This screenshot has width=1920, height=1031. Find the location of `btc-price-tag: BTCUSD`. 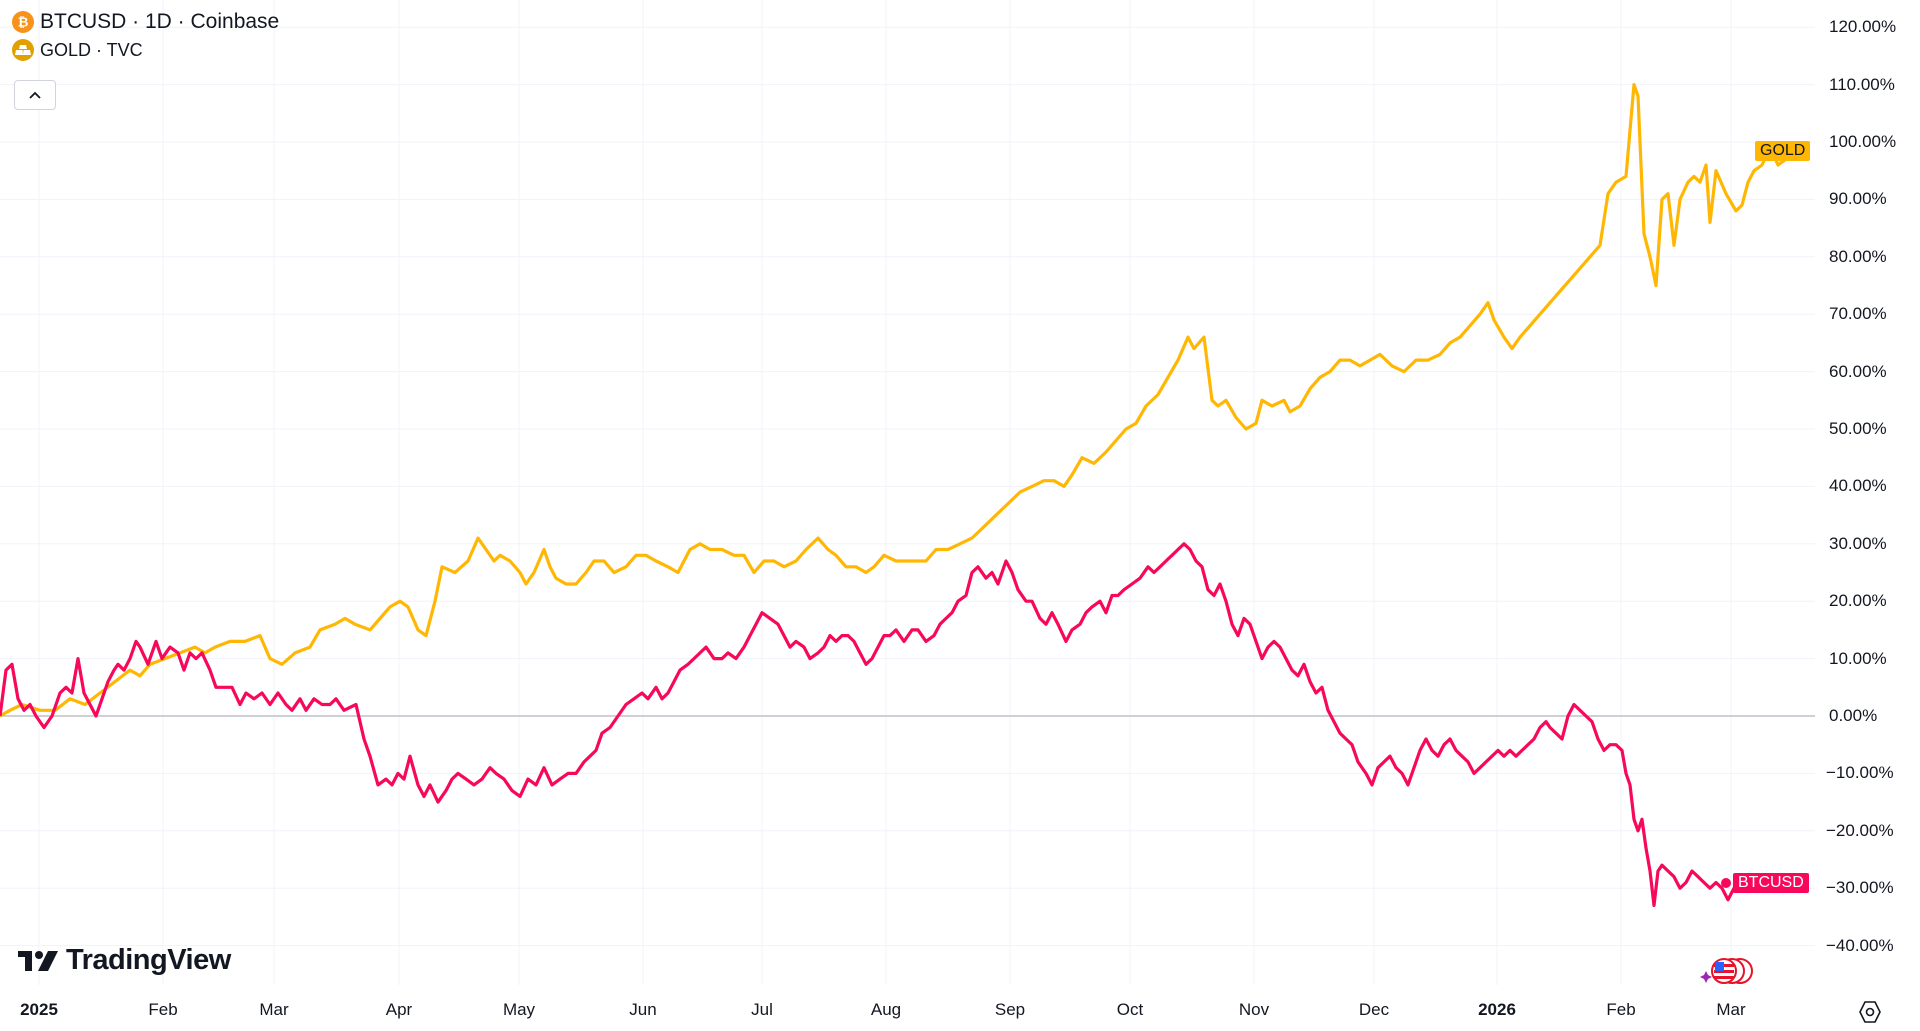

btc-price-tag: BTCUSD is located at coordinates (1771, 883).